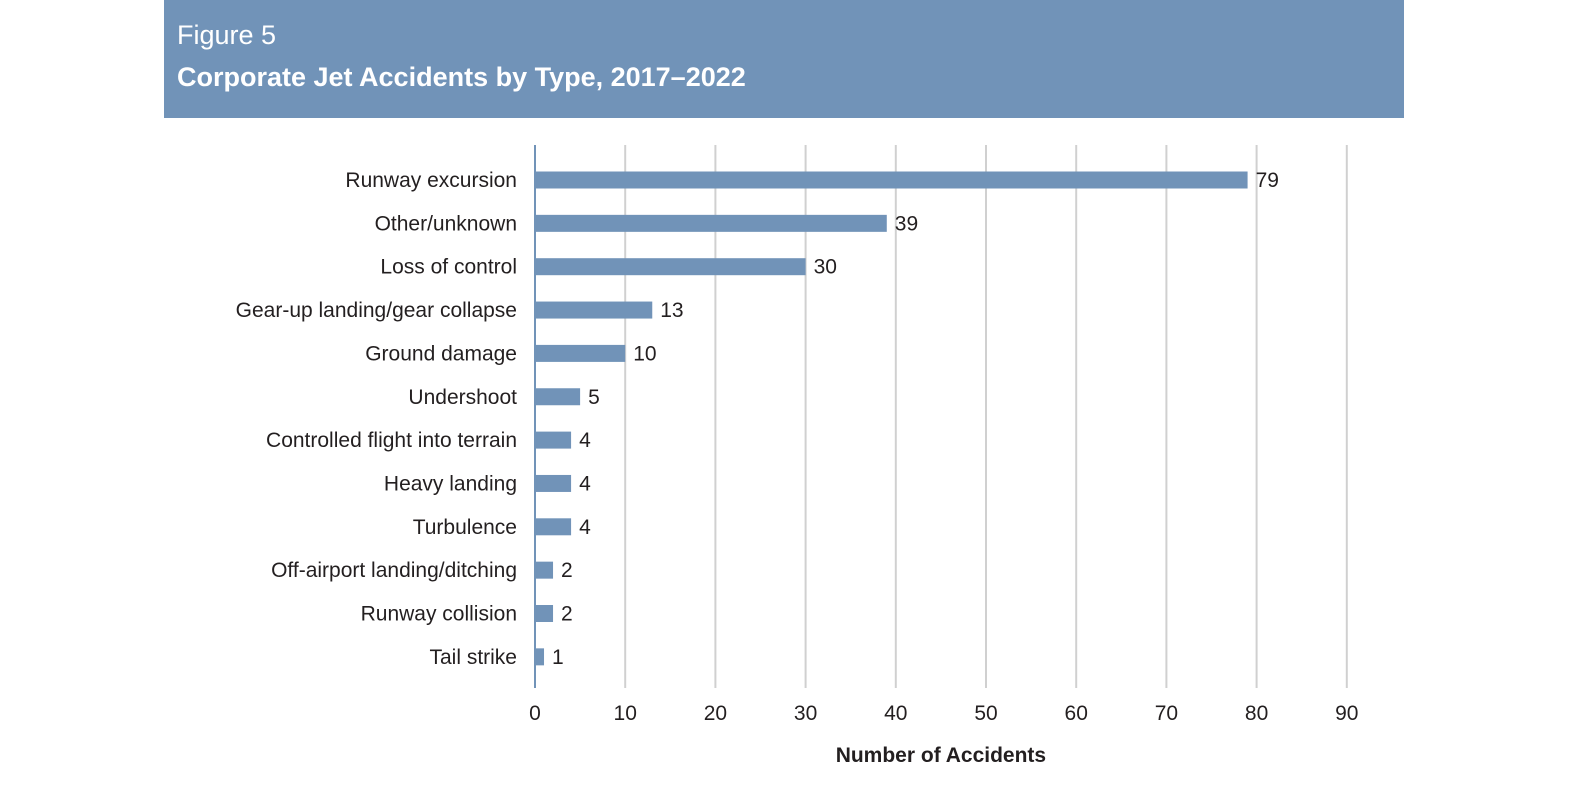  I want to click on x-tick-label: 10, so click(625, 713).